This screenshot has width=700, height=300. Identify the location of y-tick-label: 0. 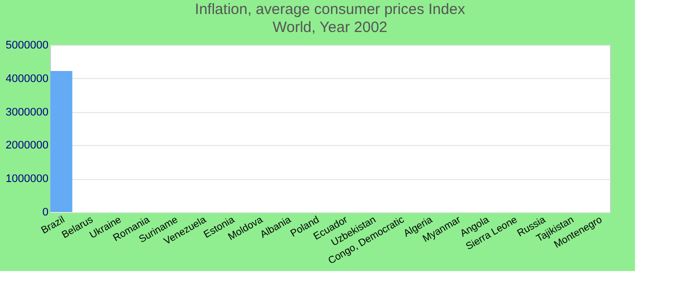
(45, 212).